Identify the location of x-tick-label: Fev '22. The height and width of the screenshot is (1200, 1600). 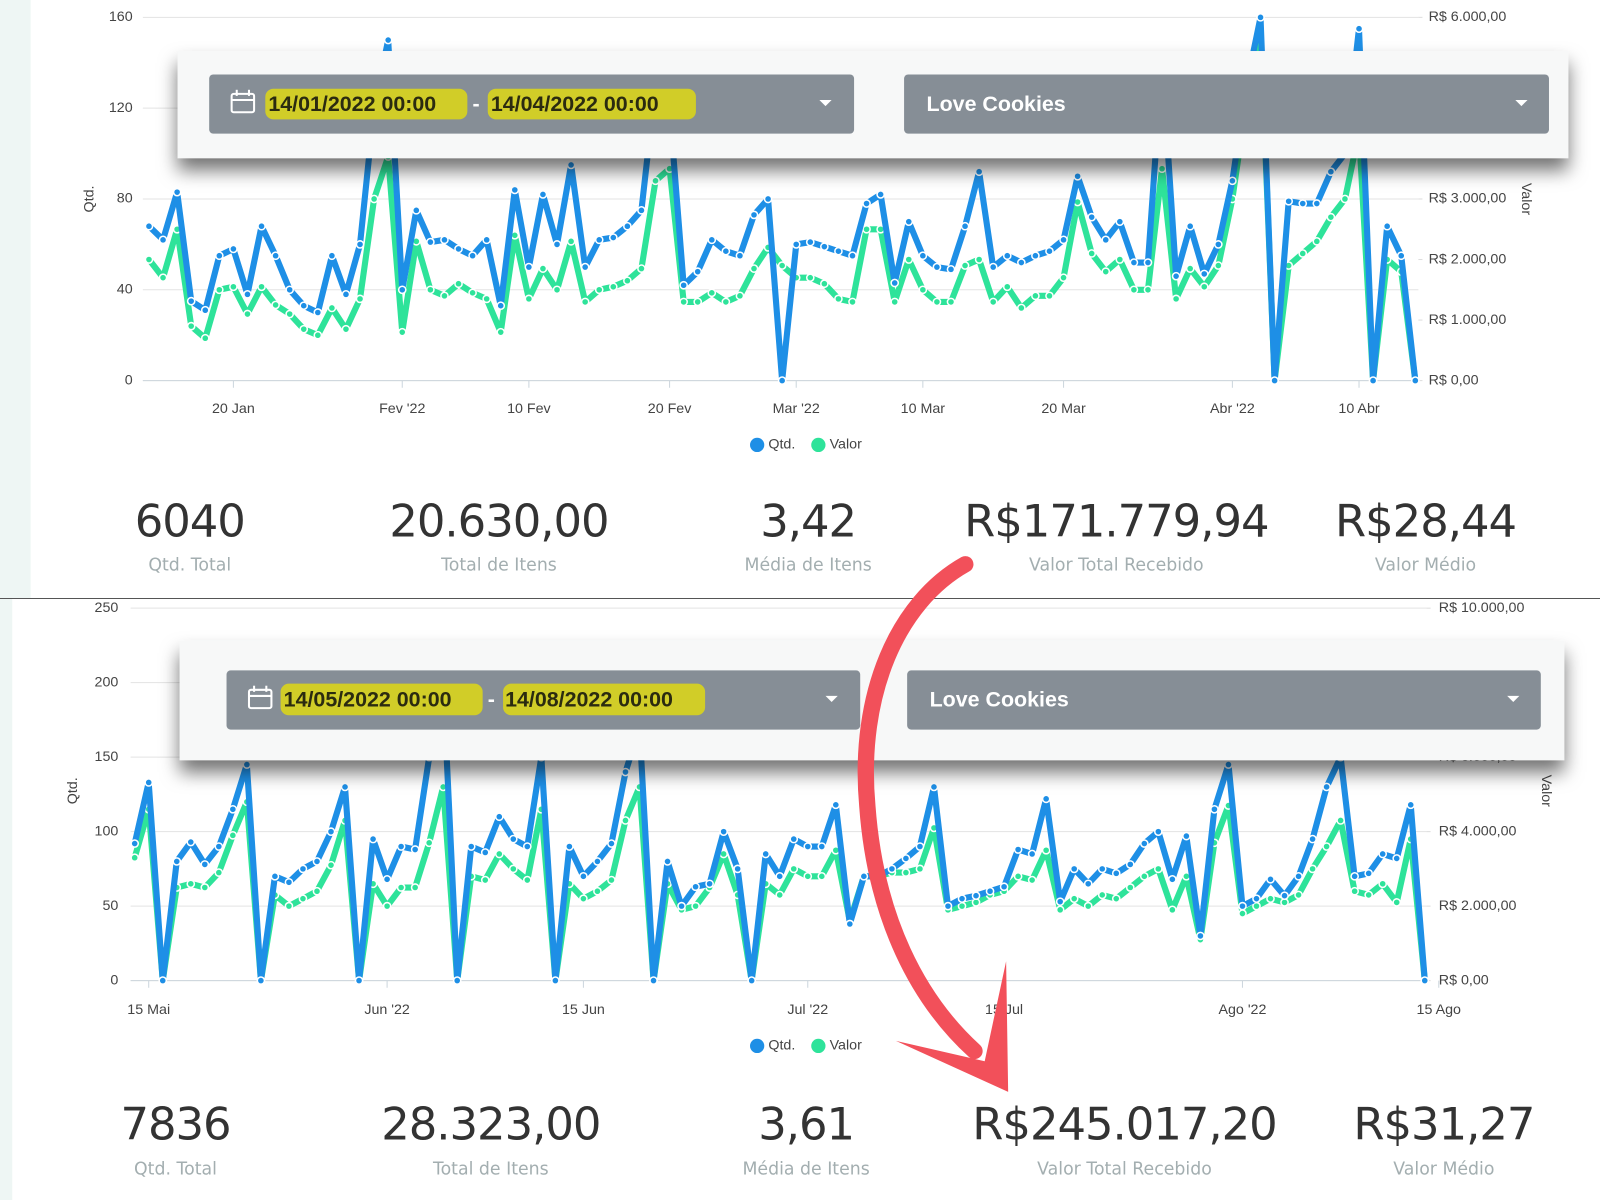
(402, 409).